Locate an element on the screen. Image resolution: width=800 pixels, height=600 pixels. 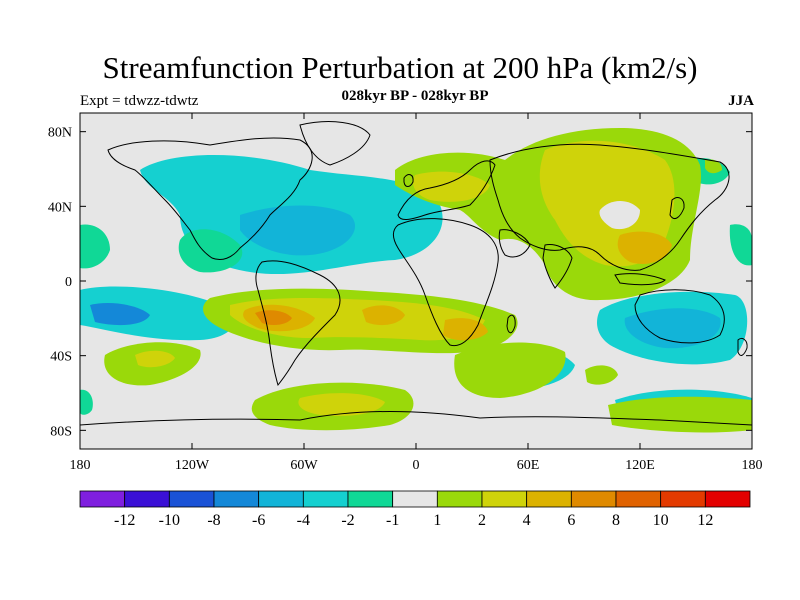
coastline-indonesia is located at coordinates (640, 279).